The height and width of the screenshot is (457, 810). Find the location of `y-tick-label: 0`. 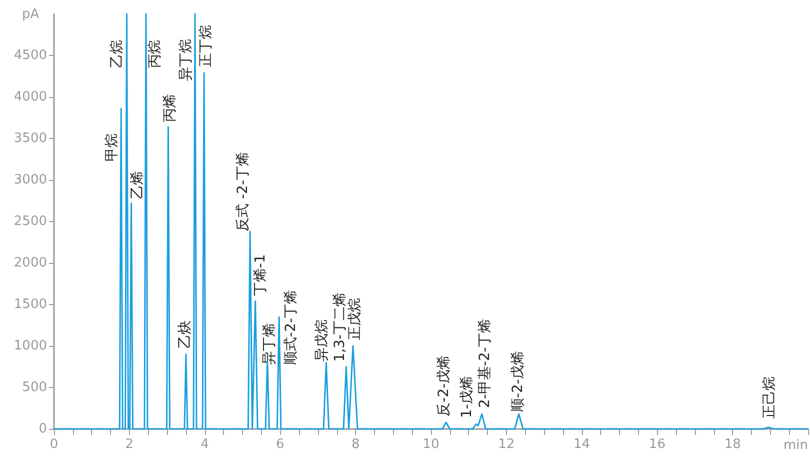

y-tick-label: 0 is located at coordinates (42, 429).